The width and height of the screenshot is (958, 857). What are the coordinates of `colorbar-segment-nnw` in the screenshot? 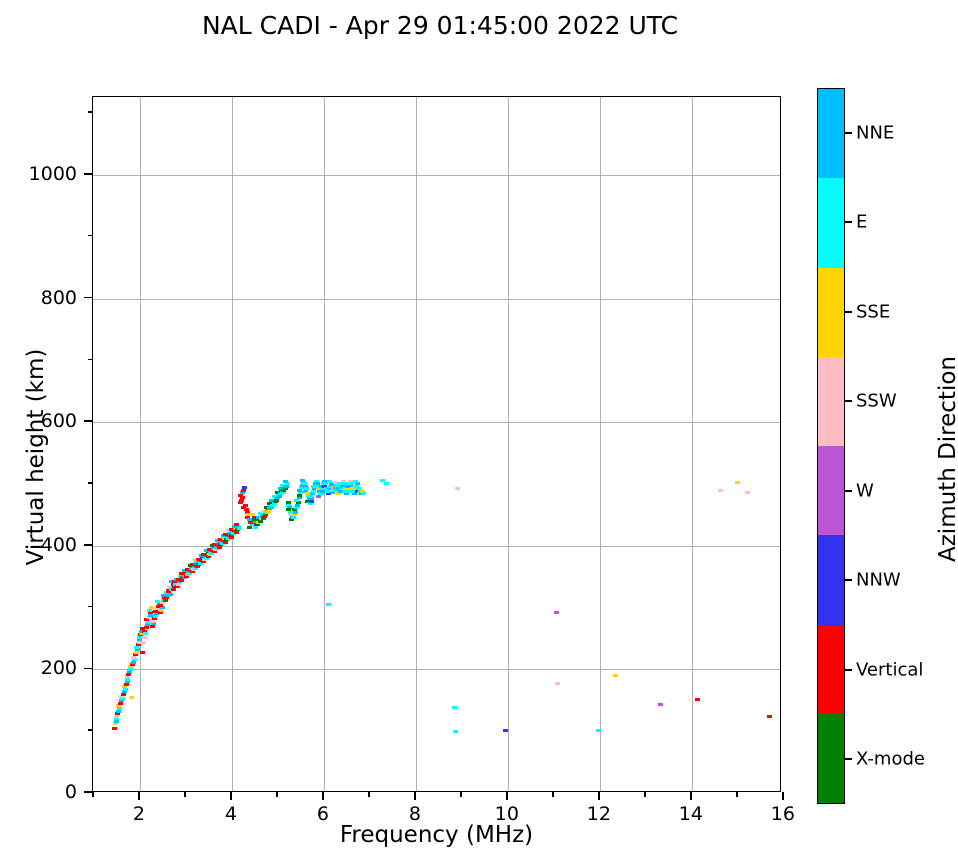 It's located at (831, 580).